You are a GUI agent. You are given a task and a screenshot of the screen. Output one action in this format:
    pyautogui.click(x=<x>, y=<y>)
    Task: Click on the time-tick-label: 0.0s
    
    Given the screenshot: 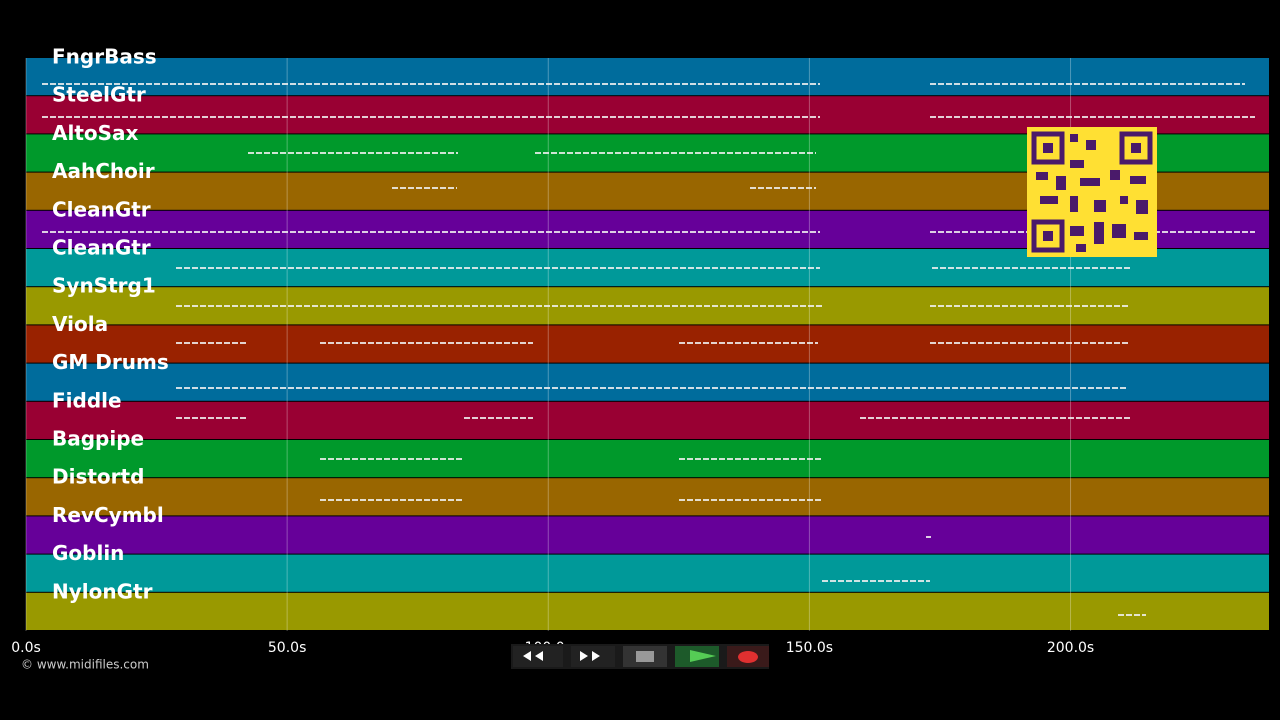 What is the action you would take?
    pyautogui.click(x=26, y=648)
    